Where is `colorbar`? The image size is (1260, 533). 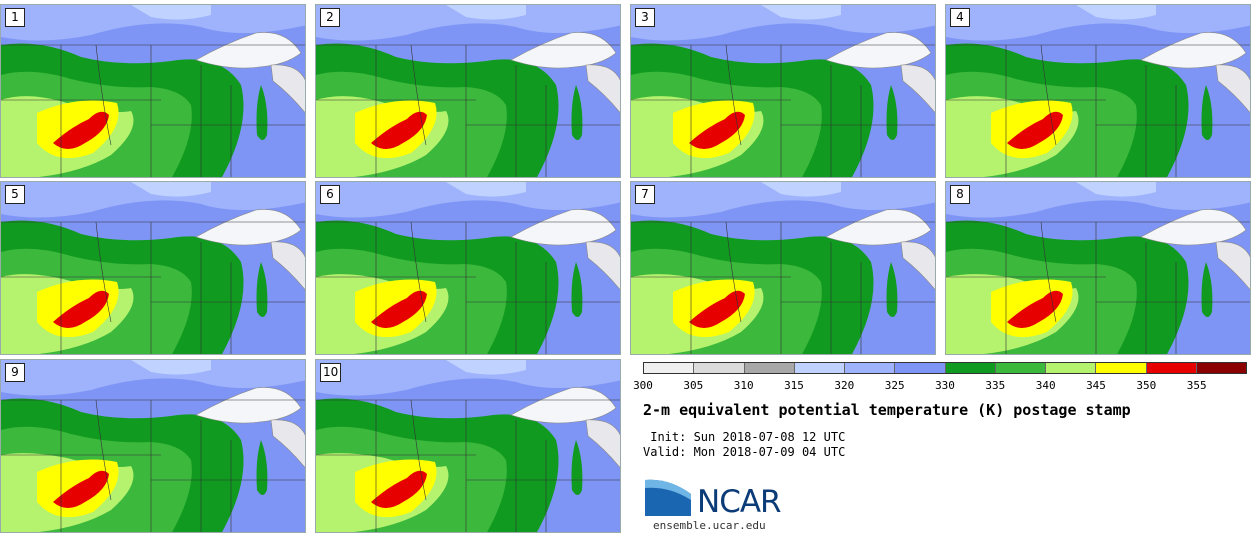
colorbar is located at coordinates (945, 368).